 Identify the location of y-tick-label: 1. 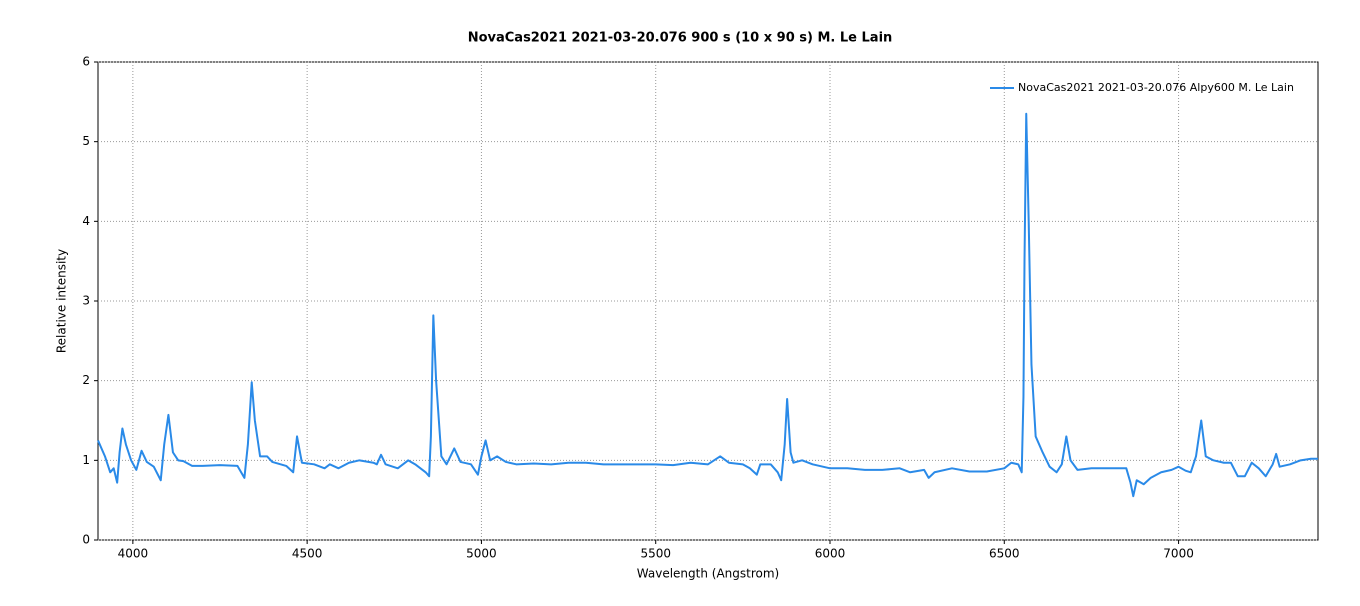
(86, 460).